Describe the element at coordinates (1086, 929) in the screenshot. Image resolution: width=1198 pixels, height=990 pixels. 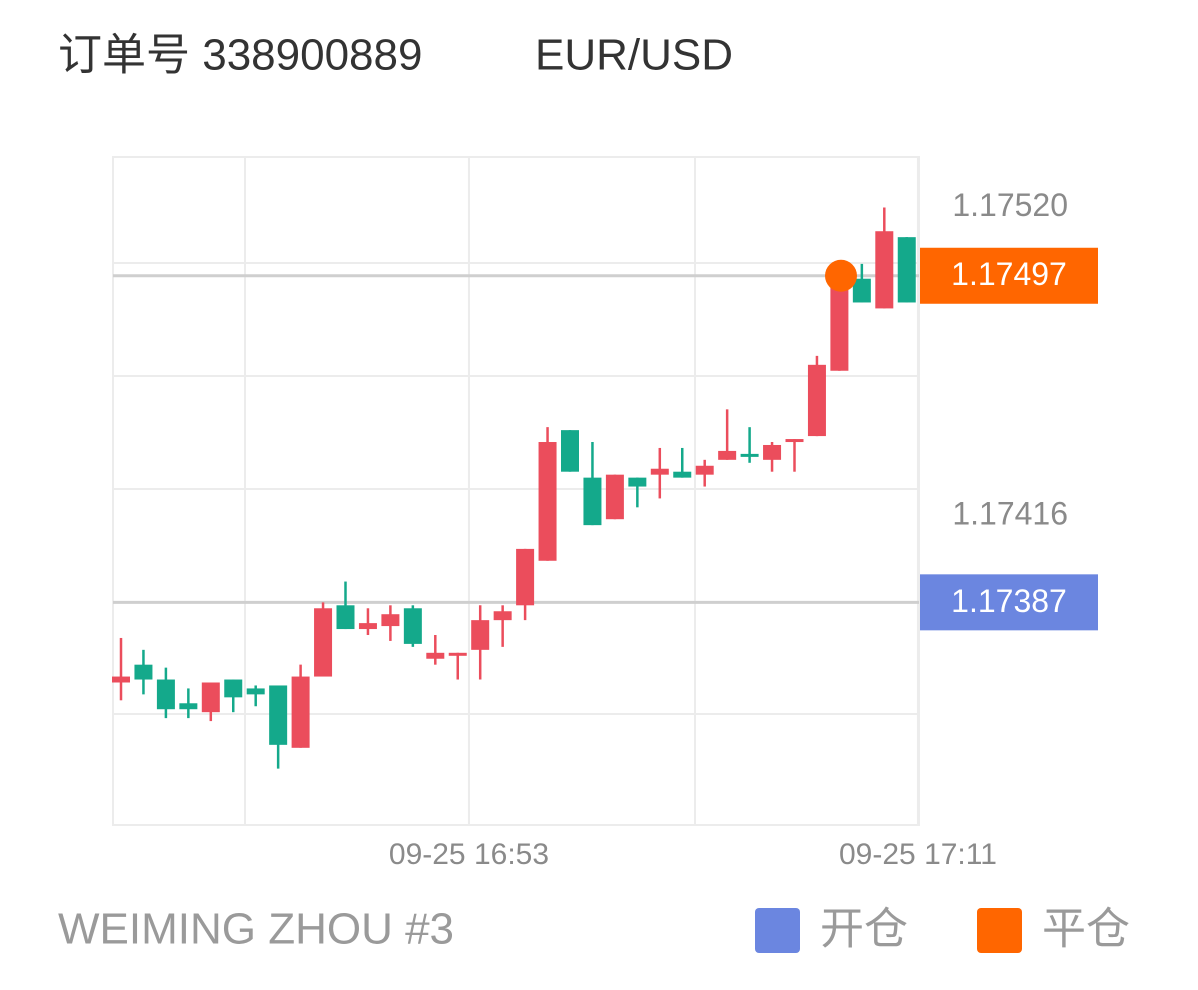
I see `legend-label: 平仓` at that location.